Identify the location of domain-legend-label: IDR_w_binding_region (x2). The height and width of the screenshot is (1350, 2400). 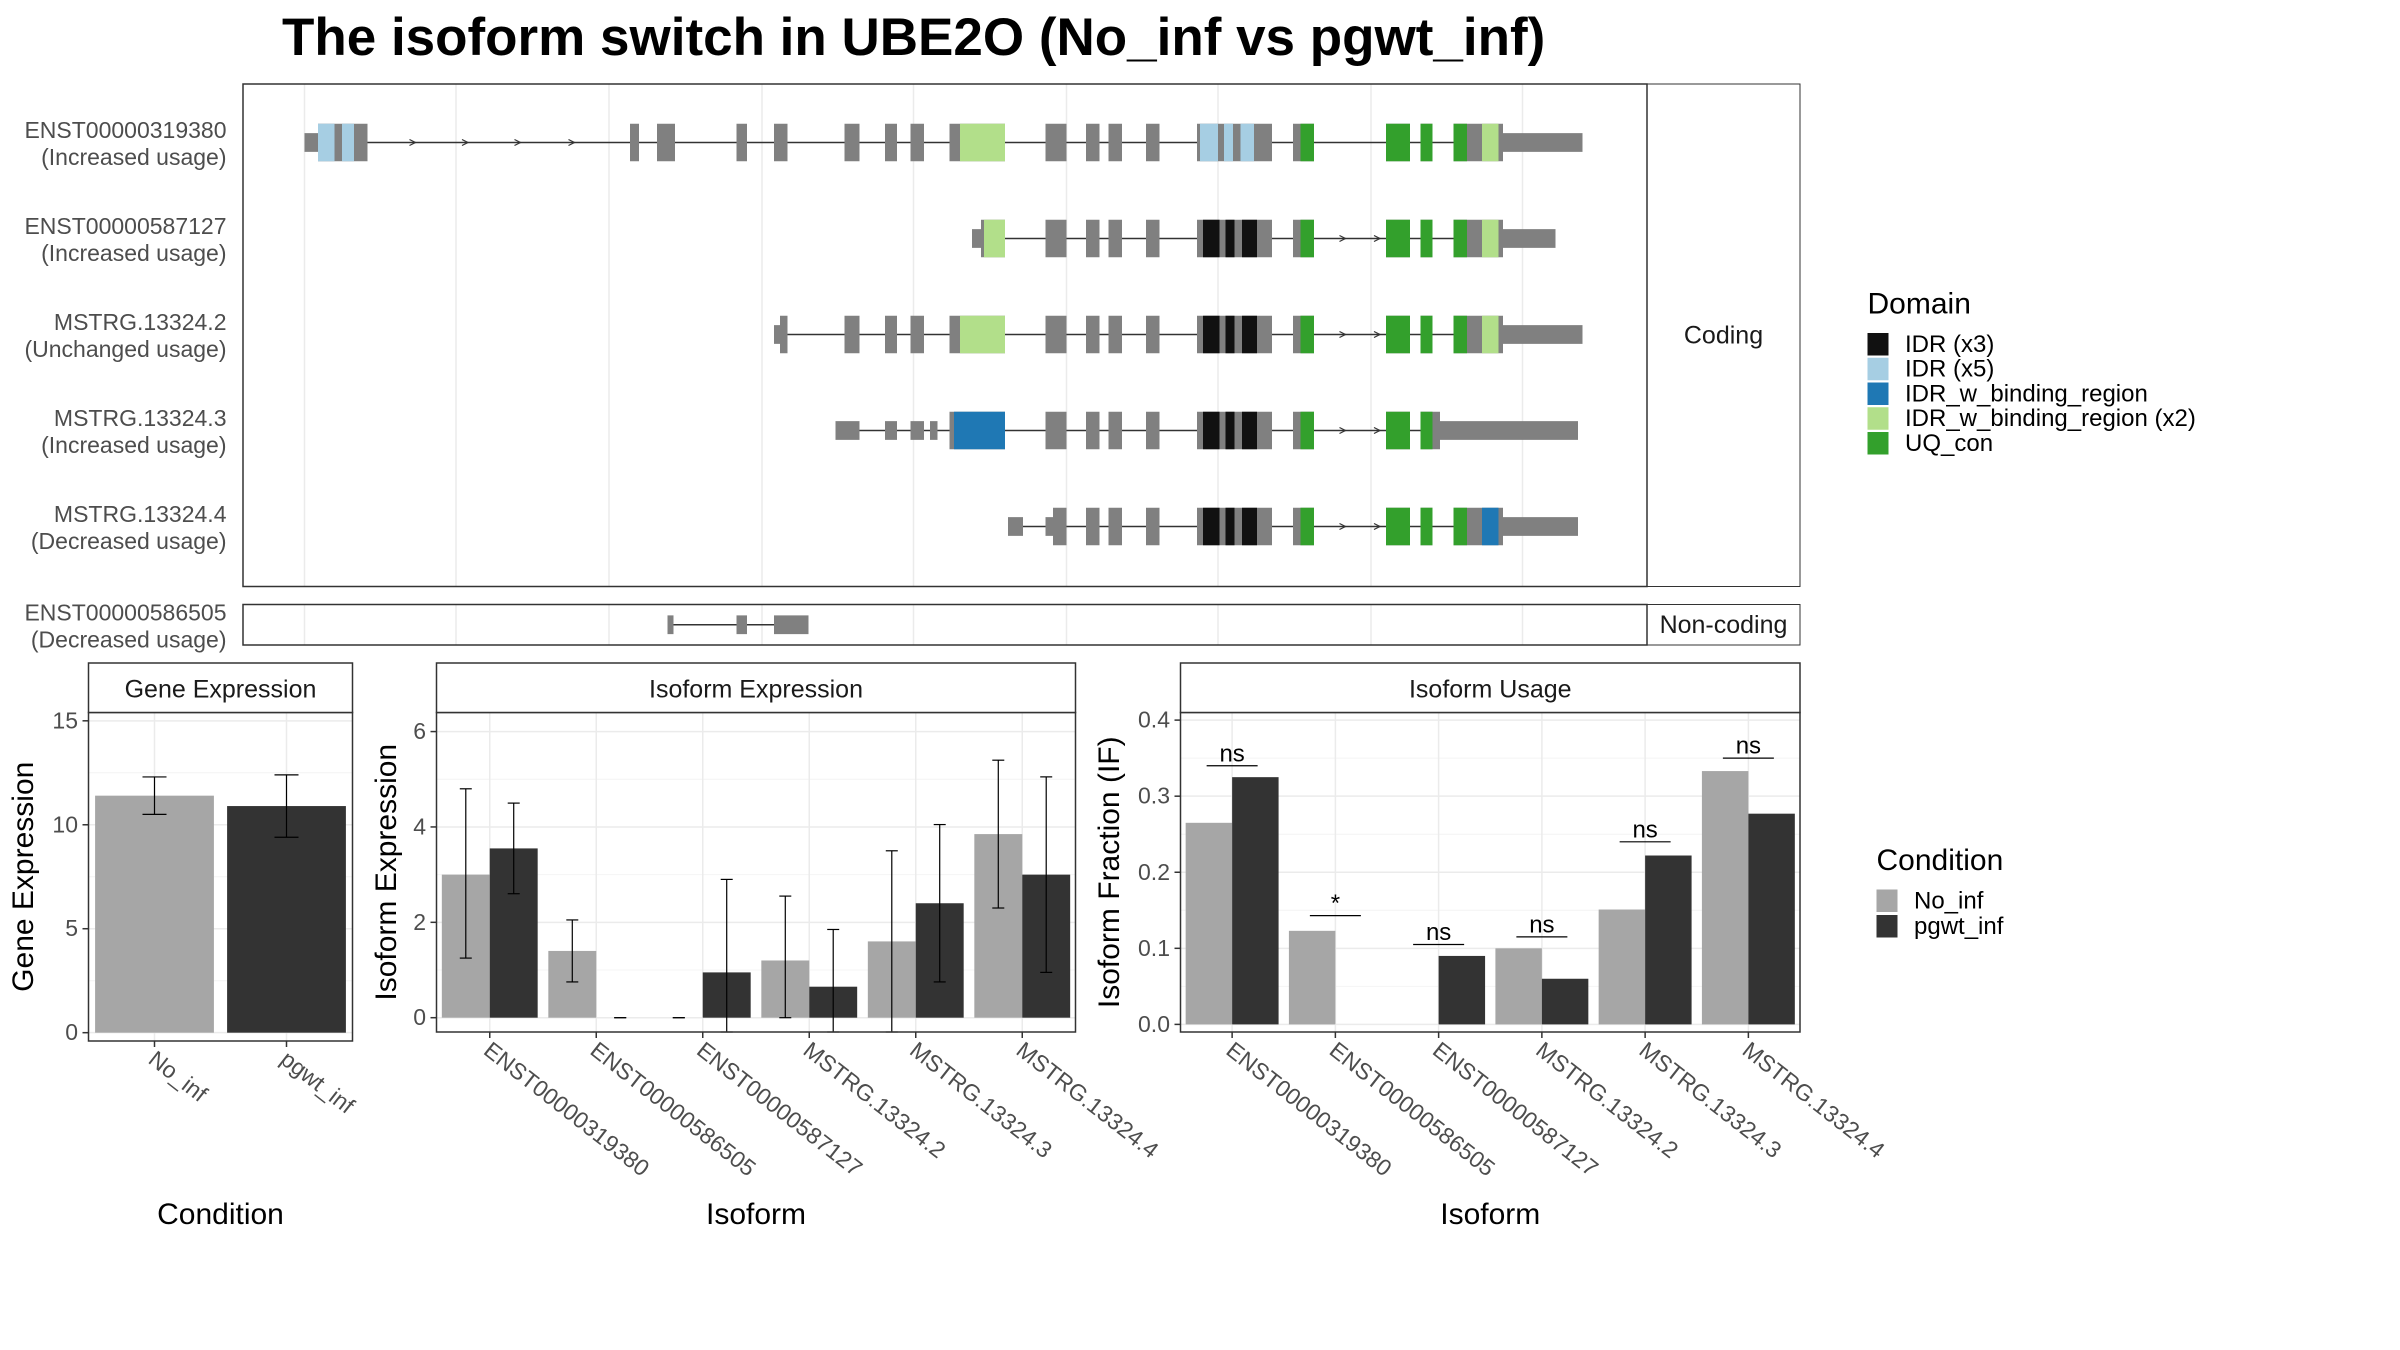
(2050, 418).